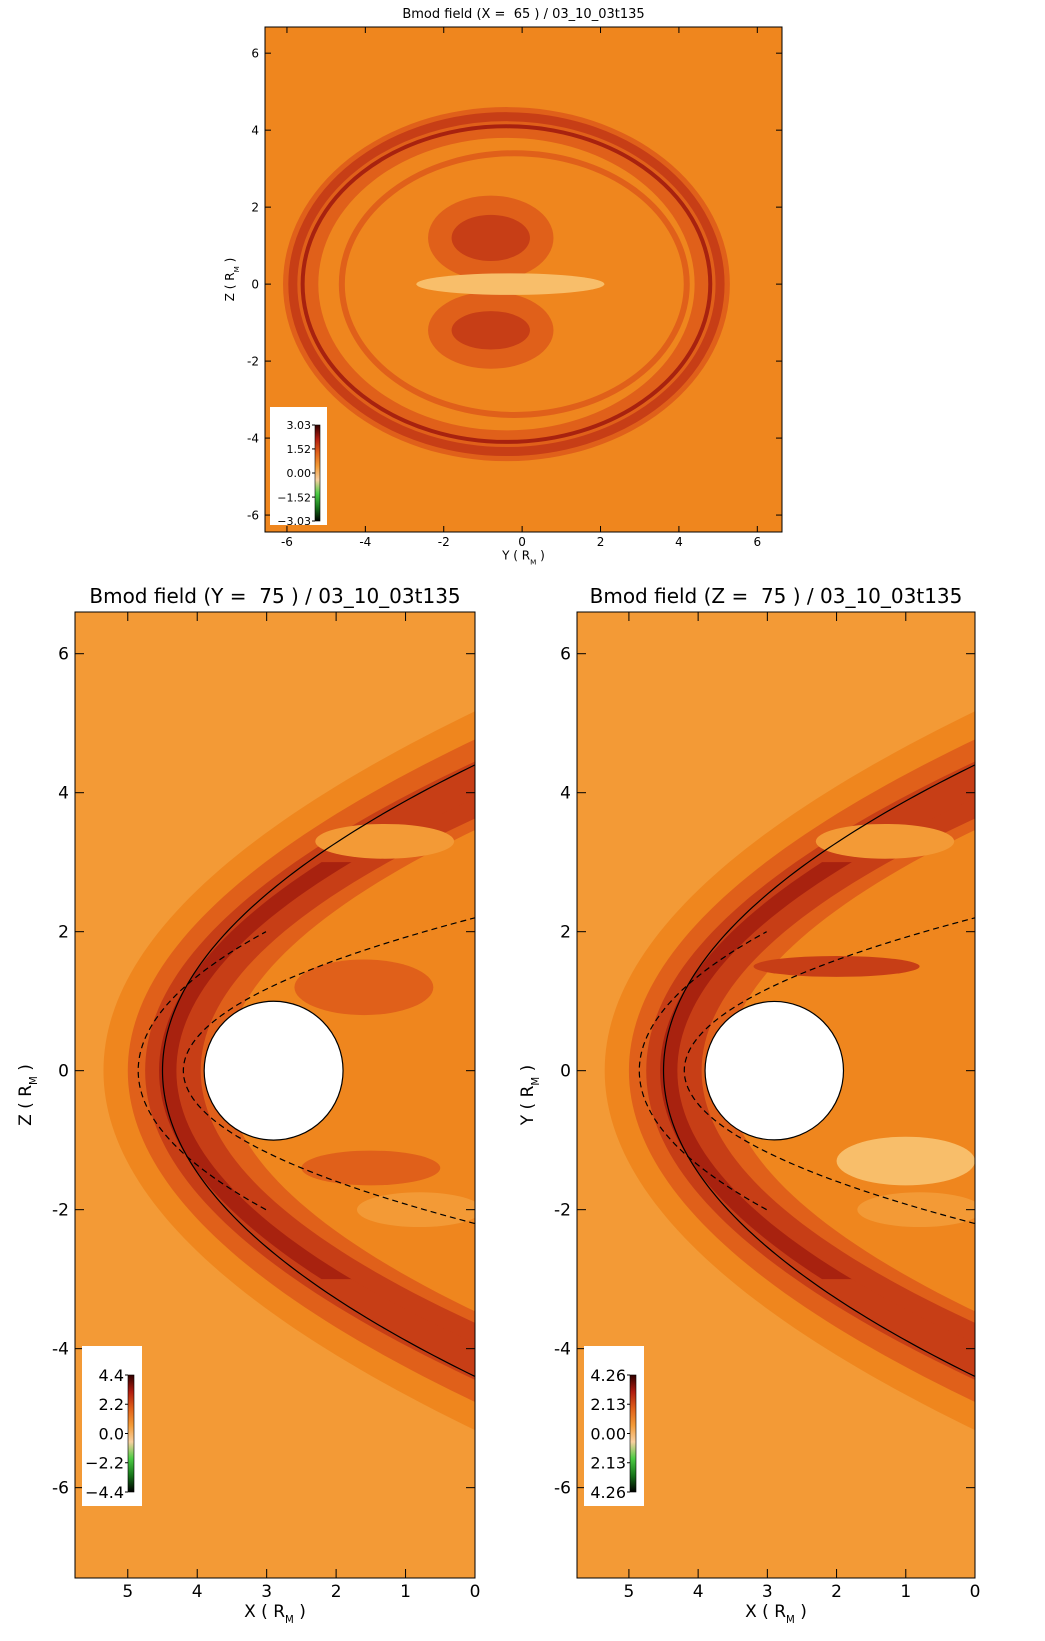  Describe the element at coordinates (287, 542) in the screenshot. I see `x-tick-label: -6` at that location.